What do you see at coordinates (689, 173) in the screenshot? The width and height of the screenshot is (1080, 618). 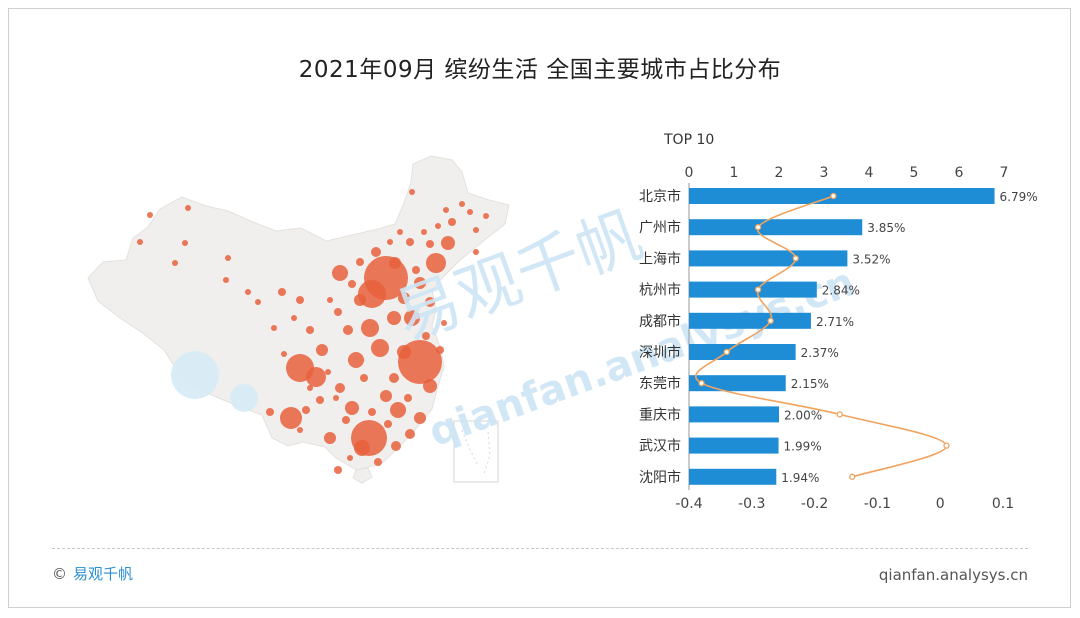 I see `top-tick-label: 0` at bounding box center [689, 173].